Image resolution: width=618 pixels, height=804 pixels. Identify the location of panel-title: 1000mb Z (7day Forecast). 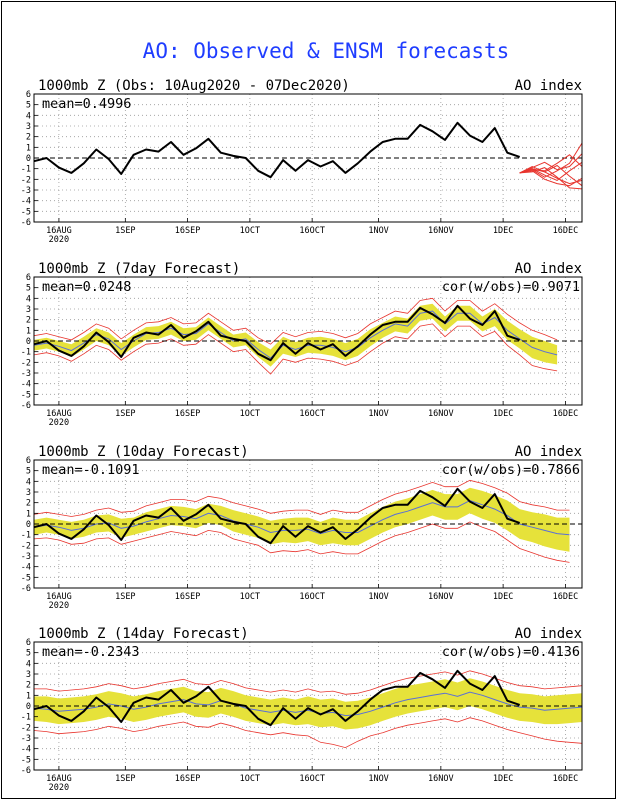
(139, 269).